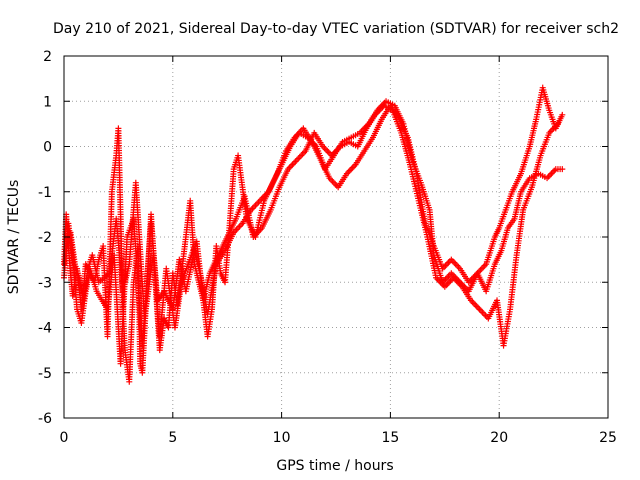 This screenshot has width=640, height=480. I want to click on y-tick-label: 2, so click(47, 57).